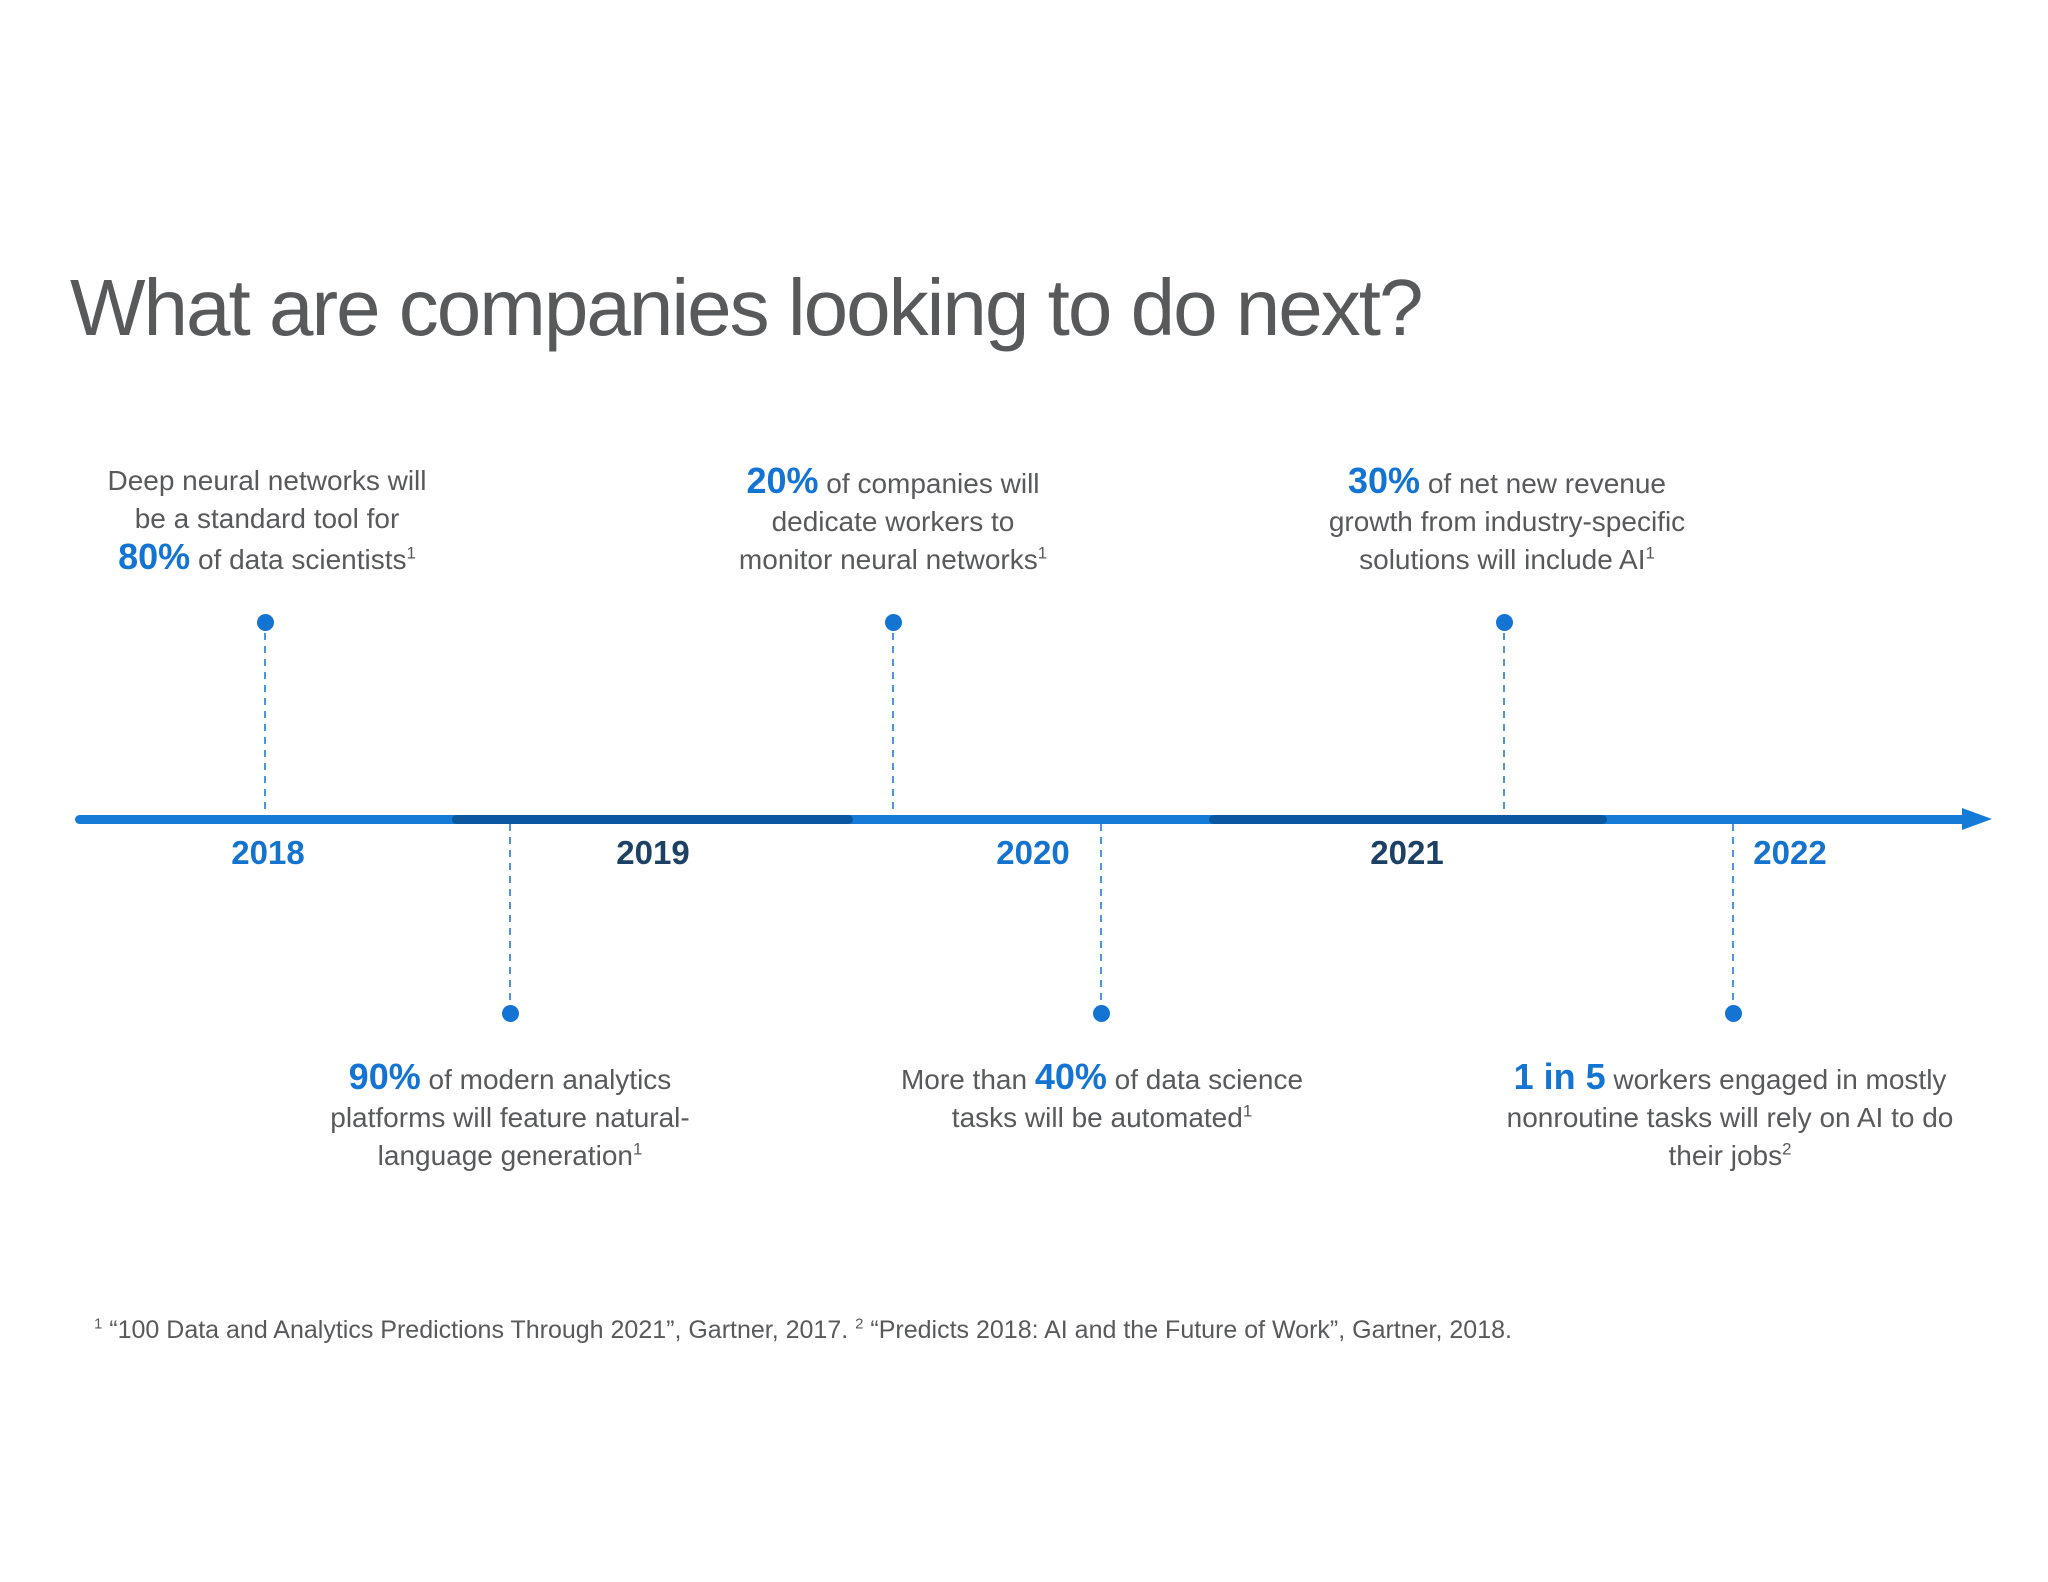  I want to click on year-label-2022: 2022, so click(1790, 852).